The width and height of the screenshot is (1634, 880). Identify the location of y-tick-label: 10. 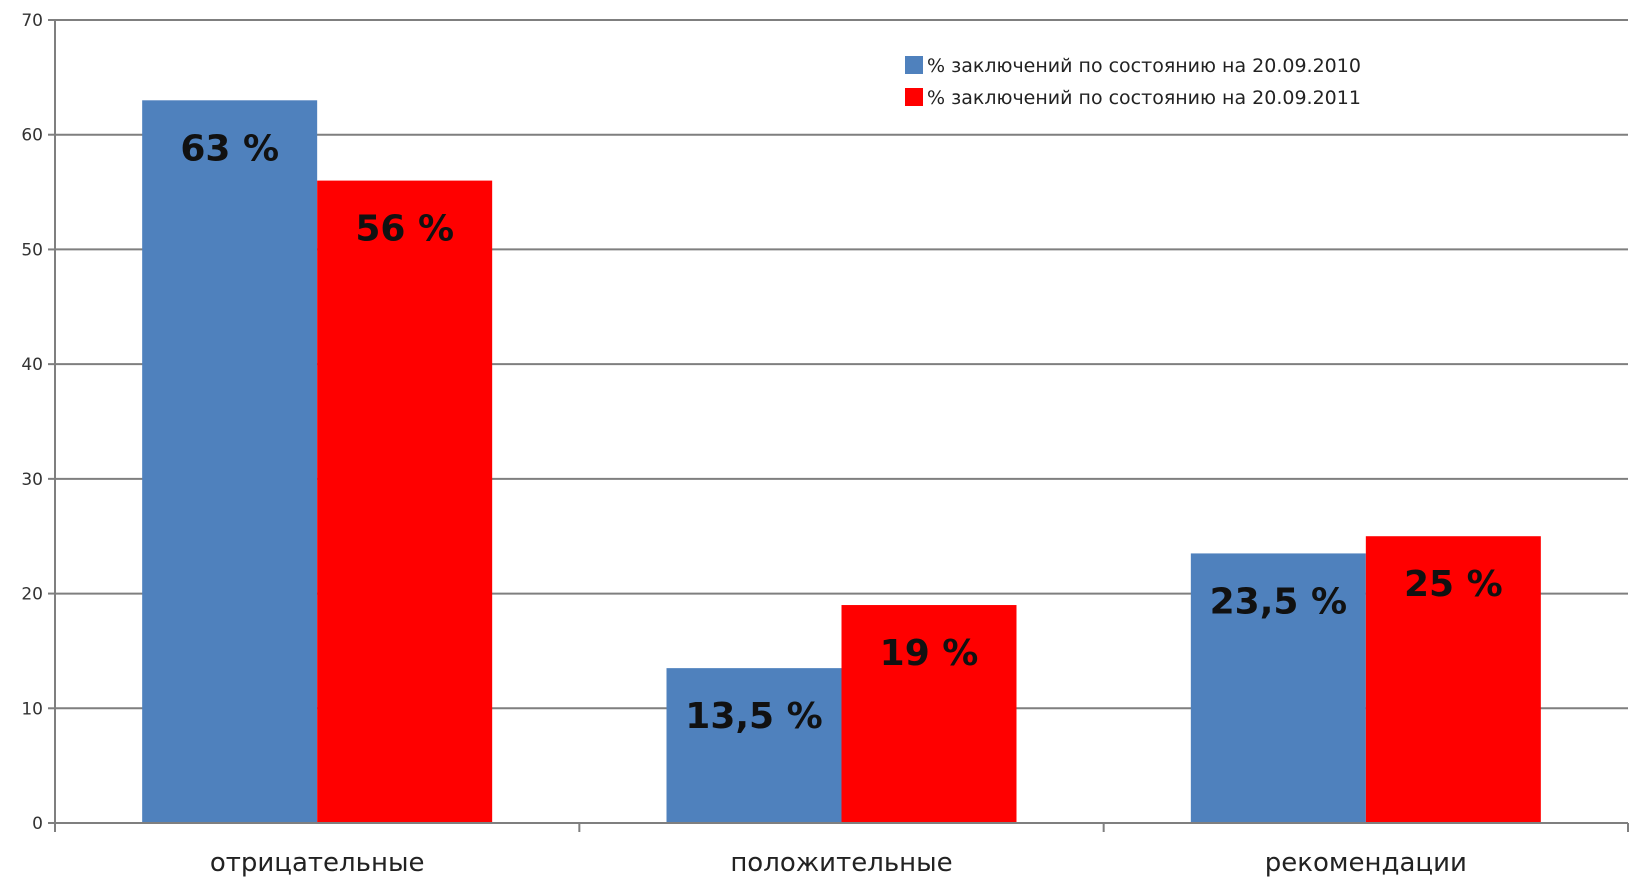
(32, 709).